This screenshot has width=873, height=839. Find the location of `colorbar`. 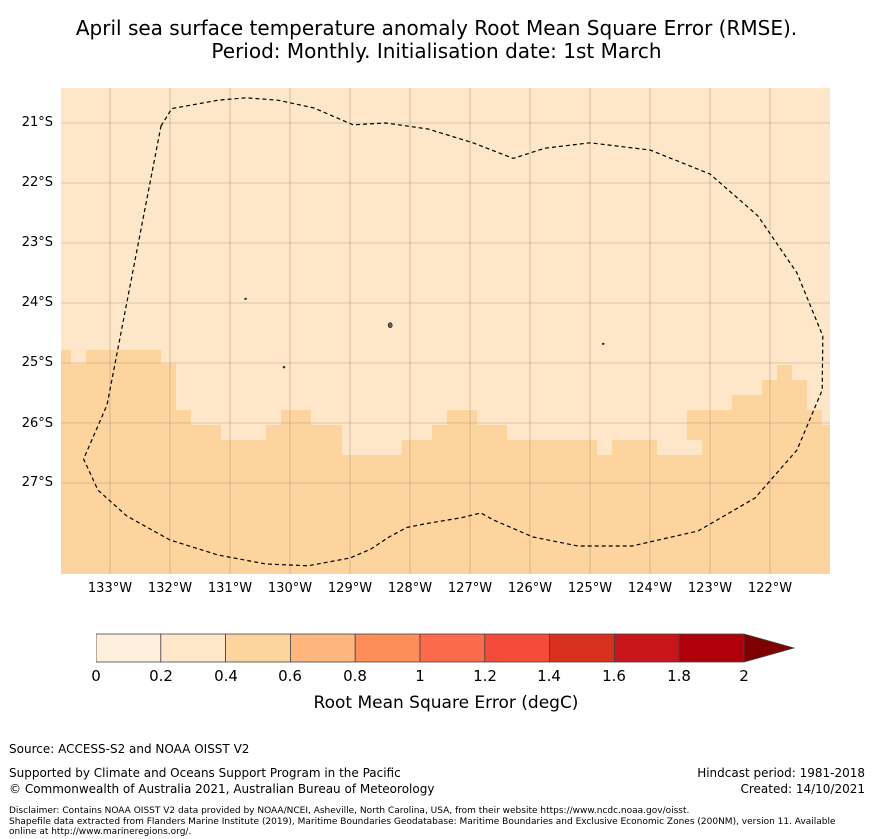

colorbar is located at coordinates (446, 648).